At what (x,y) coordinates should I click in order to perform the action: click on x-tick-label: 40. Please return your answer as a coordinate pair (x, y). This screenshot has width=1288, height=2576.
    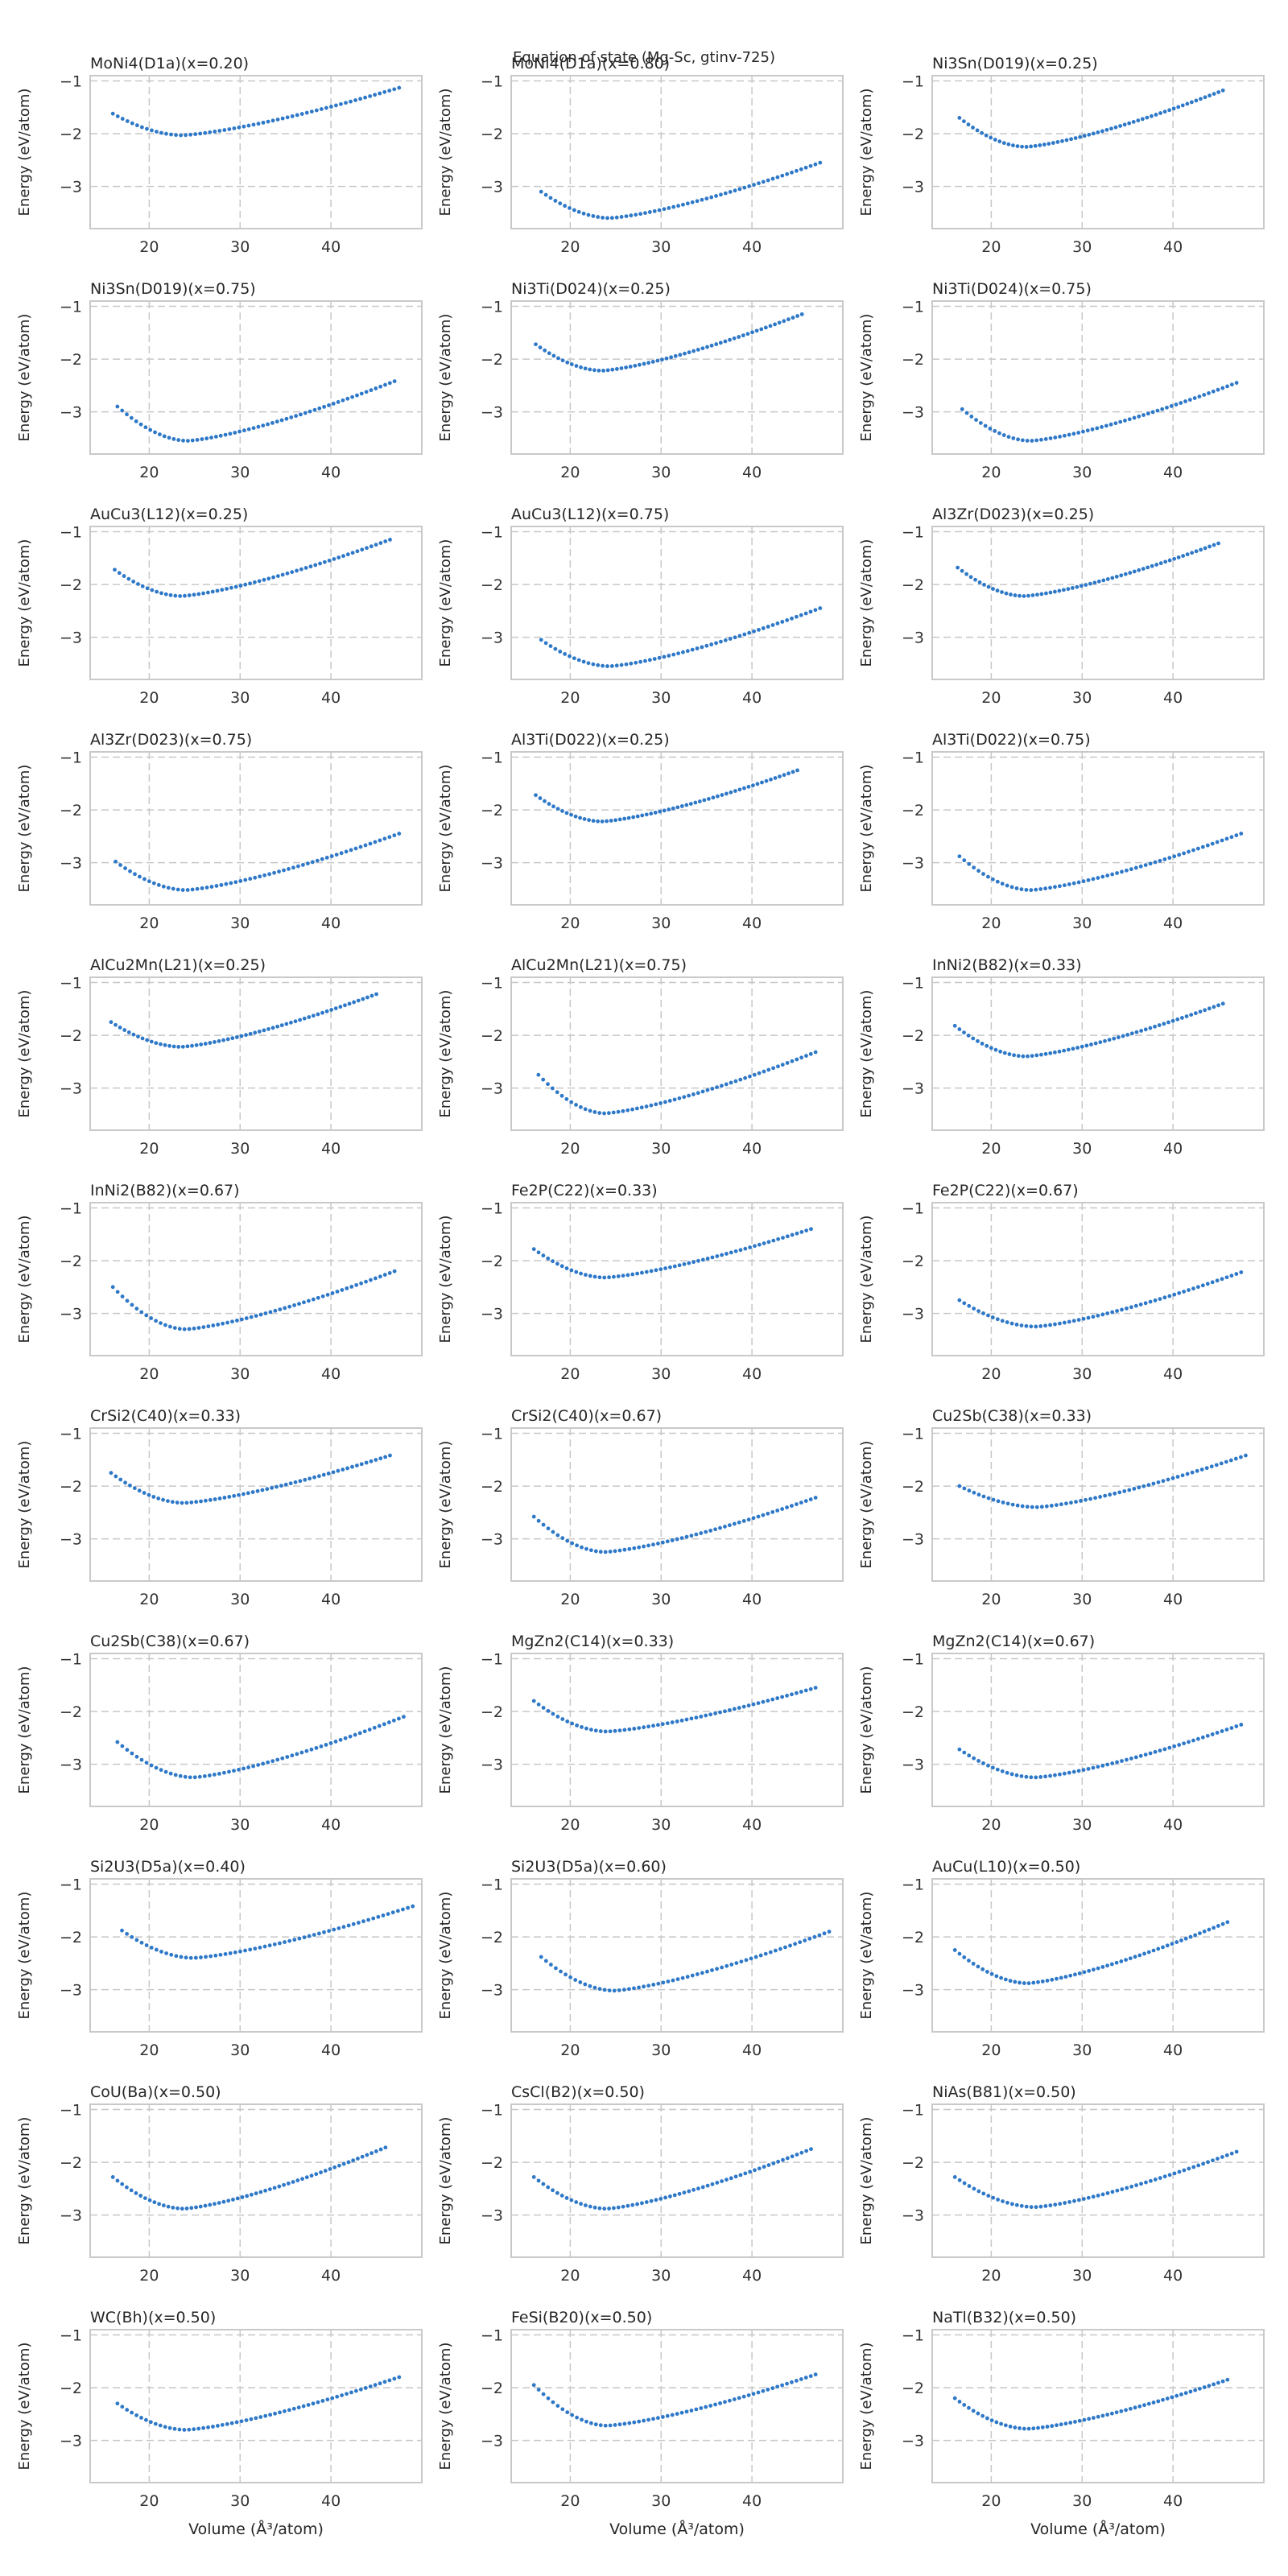
    Looking at the image, I should click on (752, 923).